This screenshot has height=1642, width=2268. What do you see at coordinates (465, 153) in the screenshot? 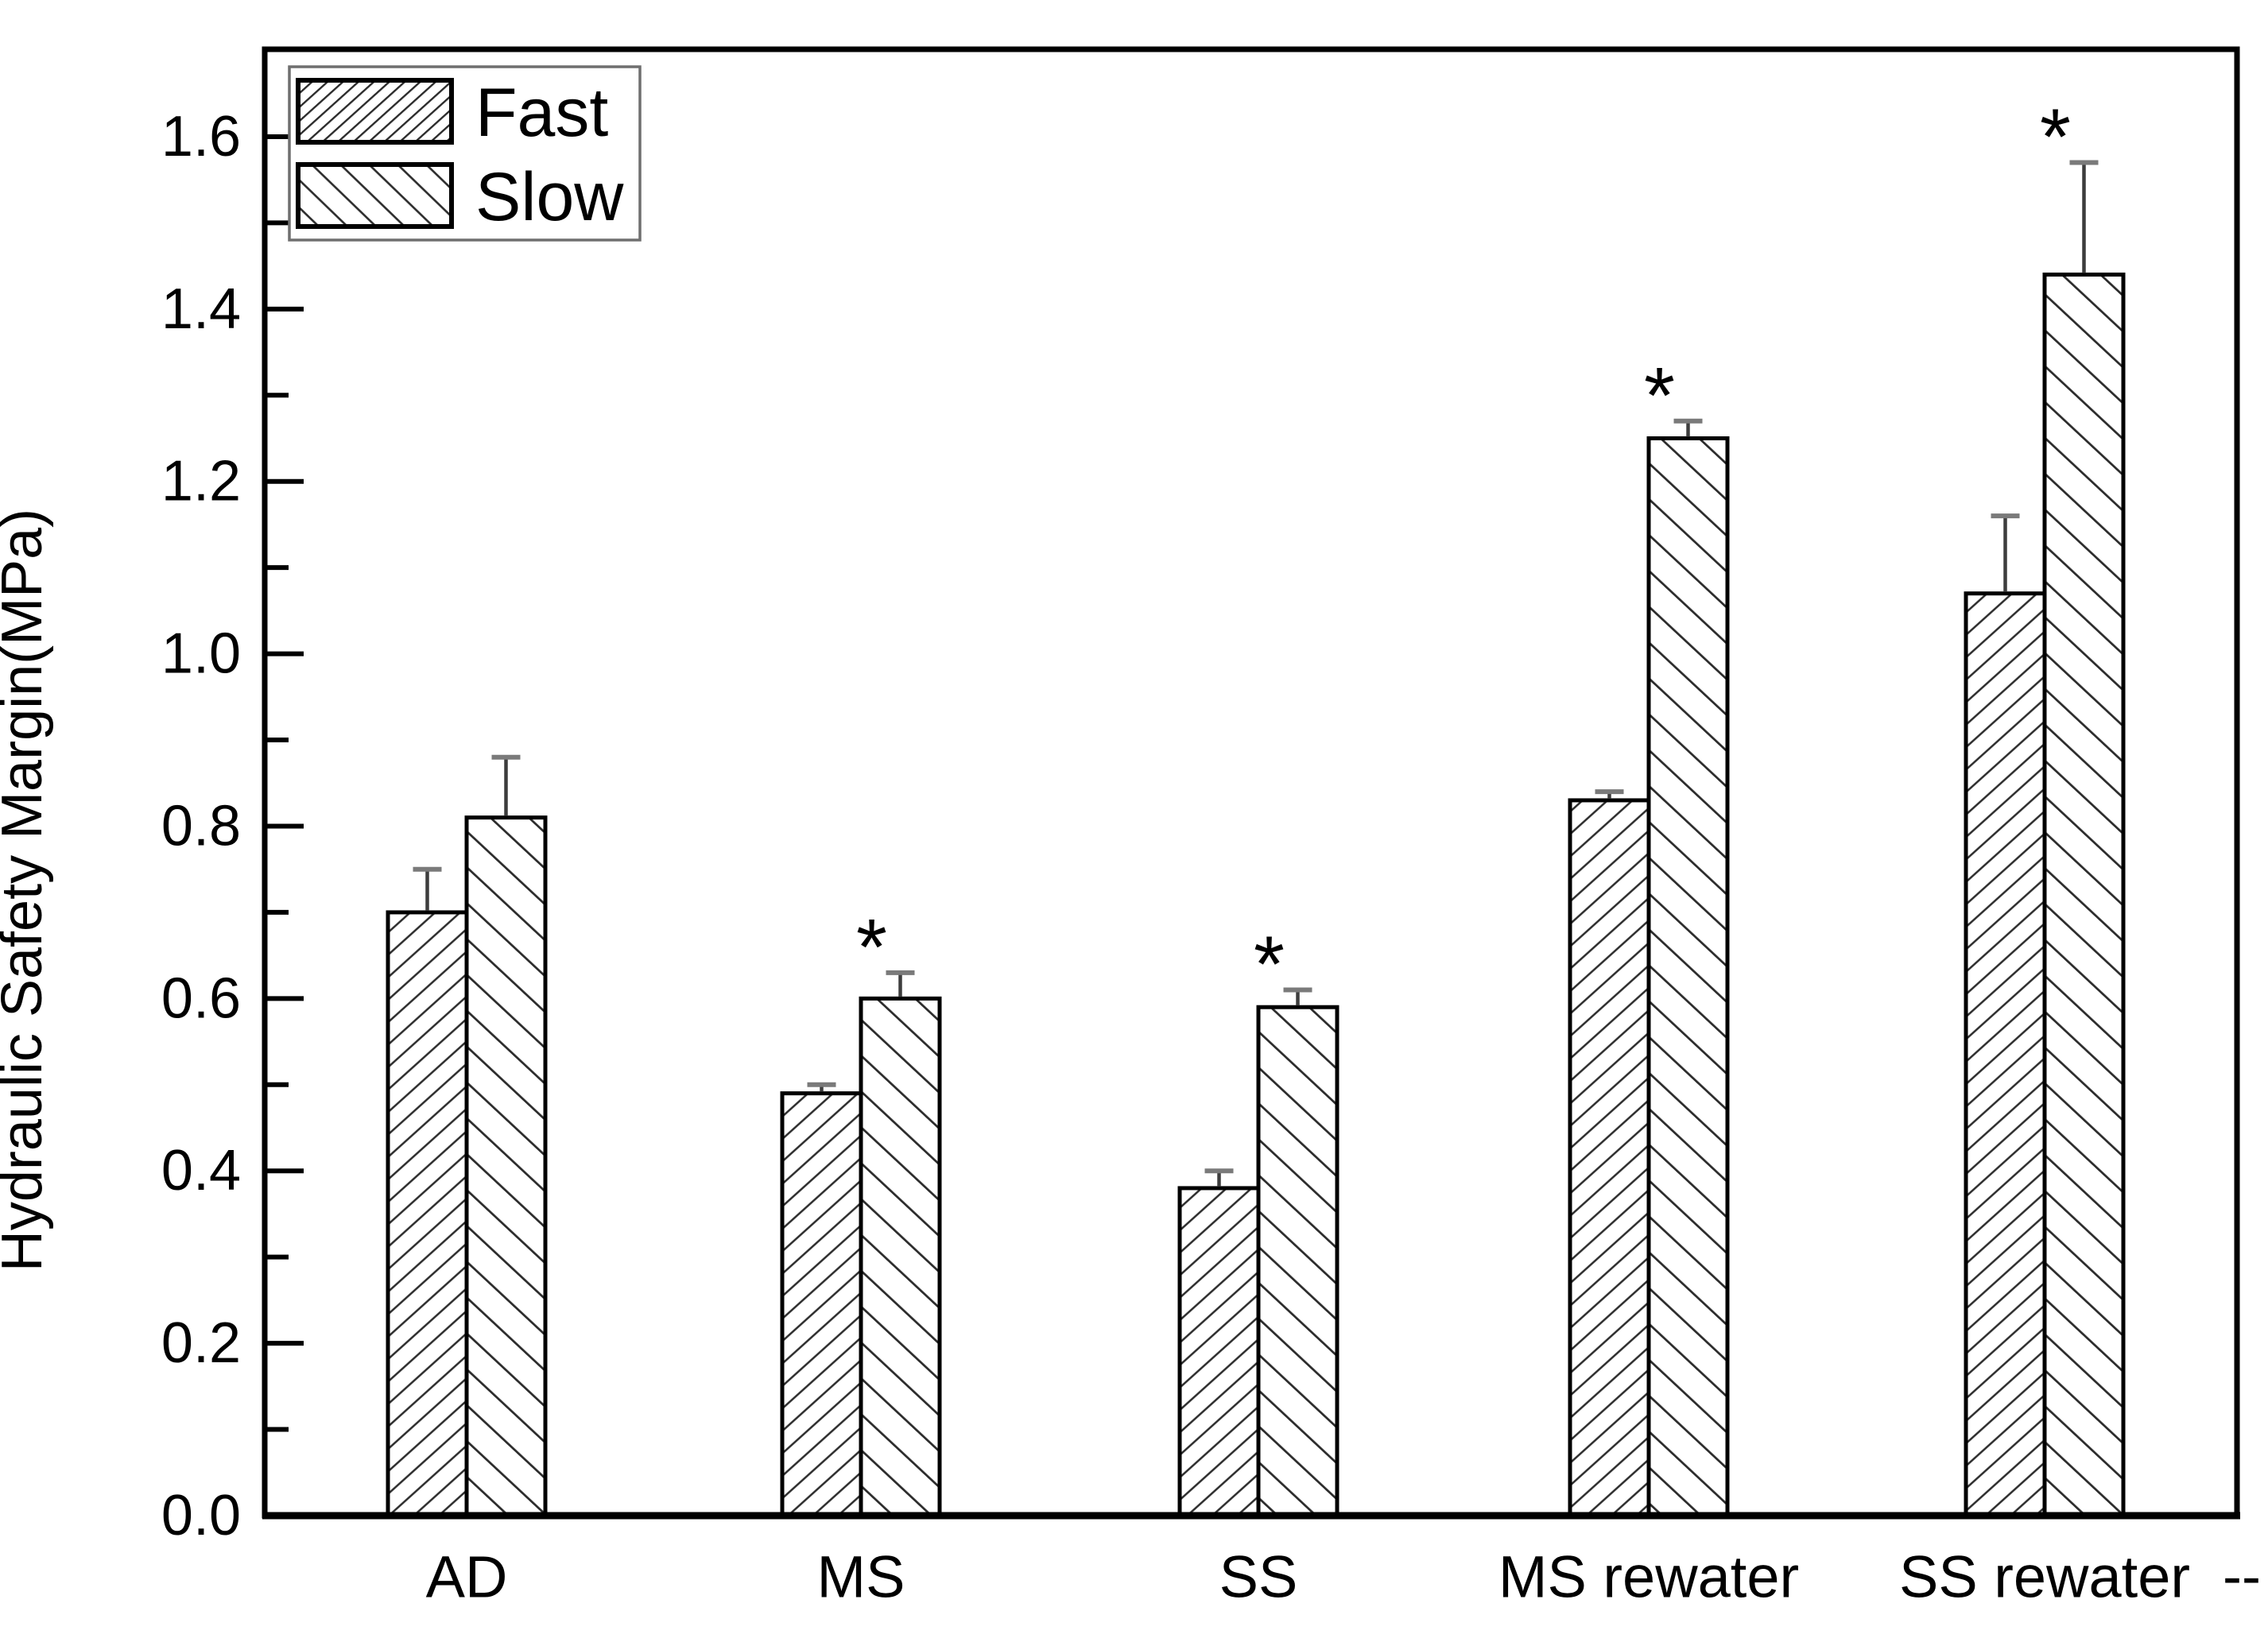
I see `legend: Fast Slow` at bounding box center [465, 153].